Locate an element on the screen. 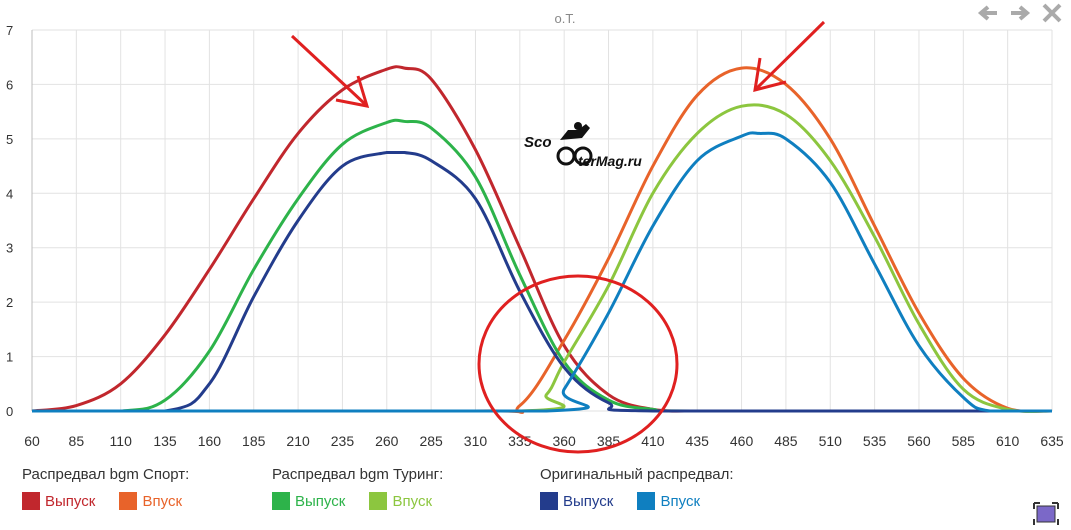 This screenshot has width=1071, height=530. x-tick-label: 85 is located at coordinates (77, 441).